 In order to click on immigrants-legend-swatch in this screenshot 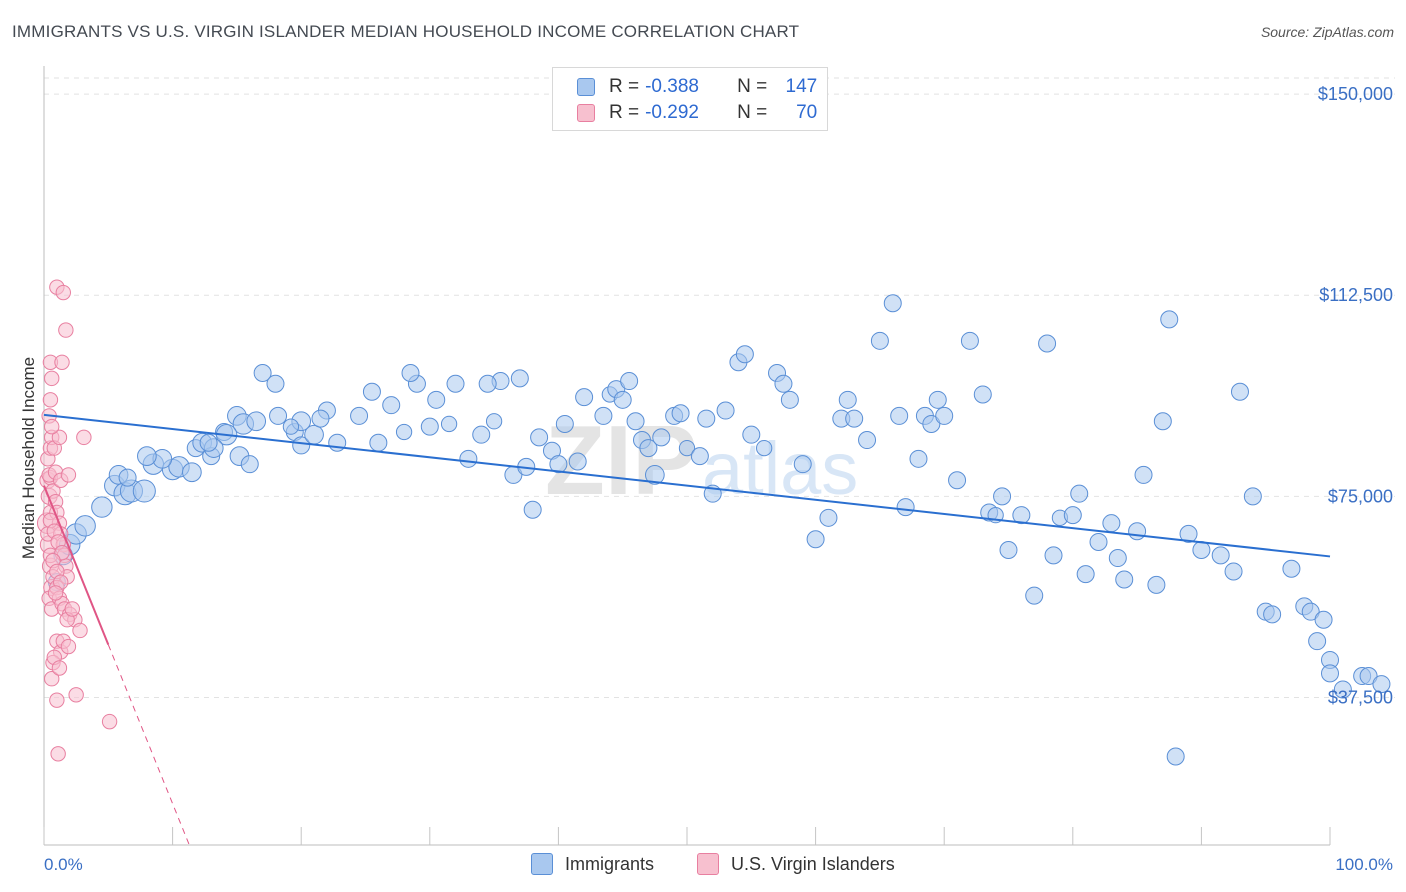, I will do `click(542, 864)`.